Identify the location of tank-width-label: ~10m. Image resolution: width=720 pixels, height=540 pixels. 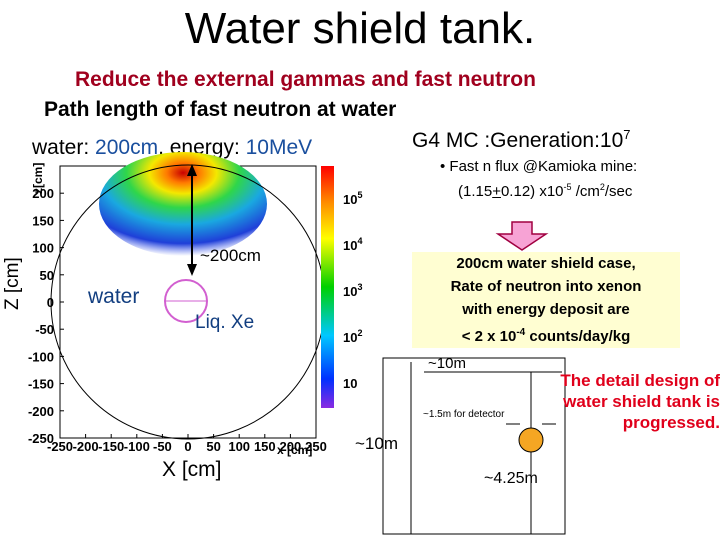
(447, 363).